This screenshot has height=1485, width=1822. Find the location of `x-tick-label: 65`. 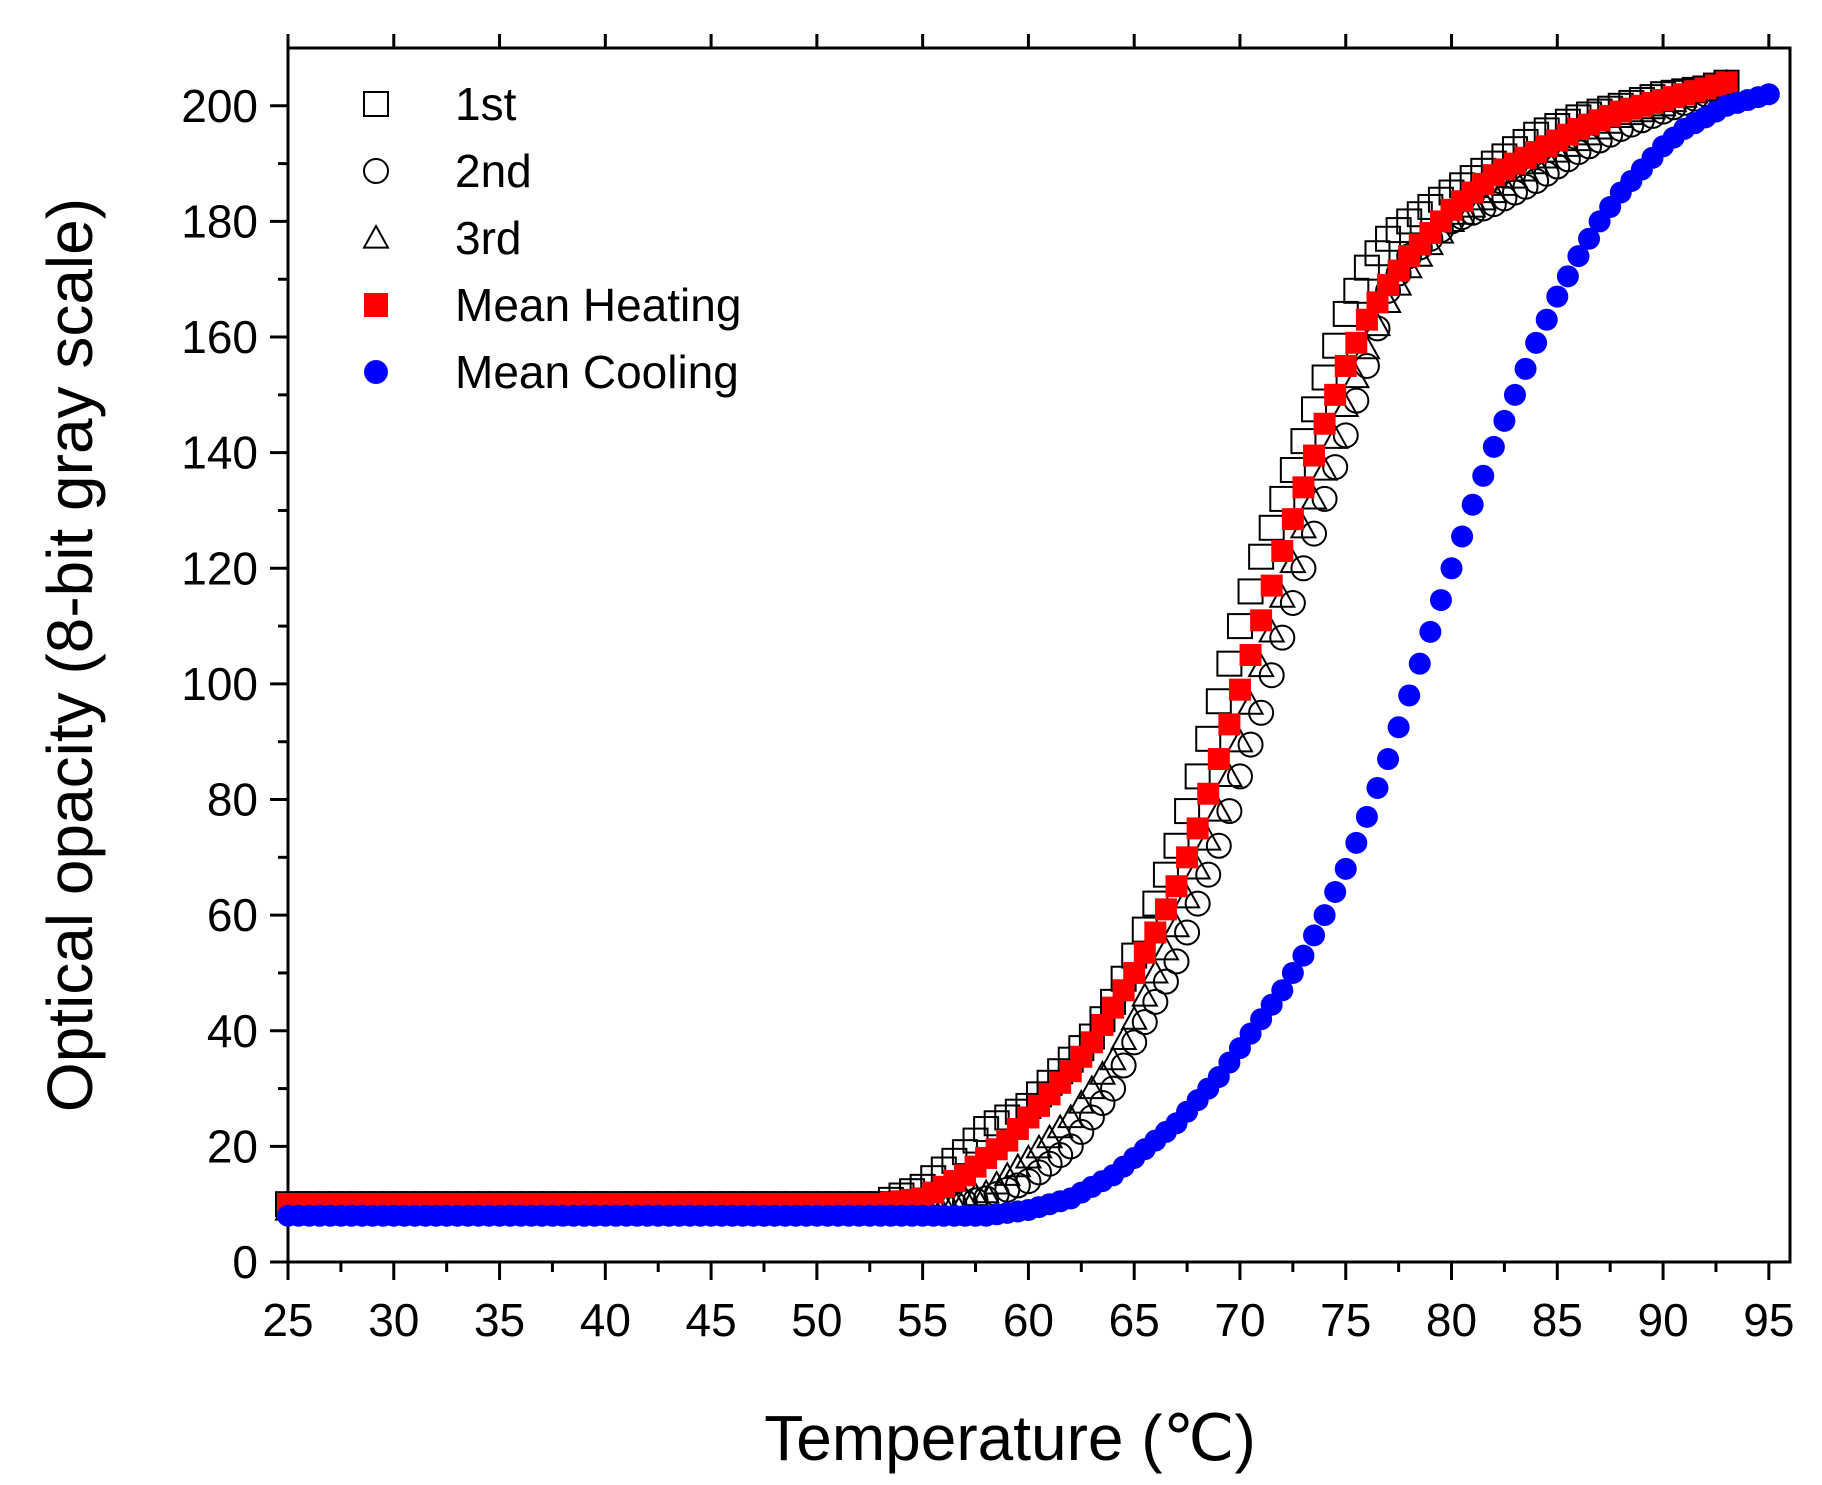

x-tick-label: 65 is located at coordinates (1134, 1320).